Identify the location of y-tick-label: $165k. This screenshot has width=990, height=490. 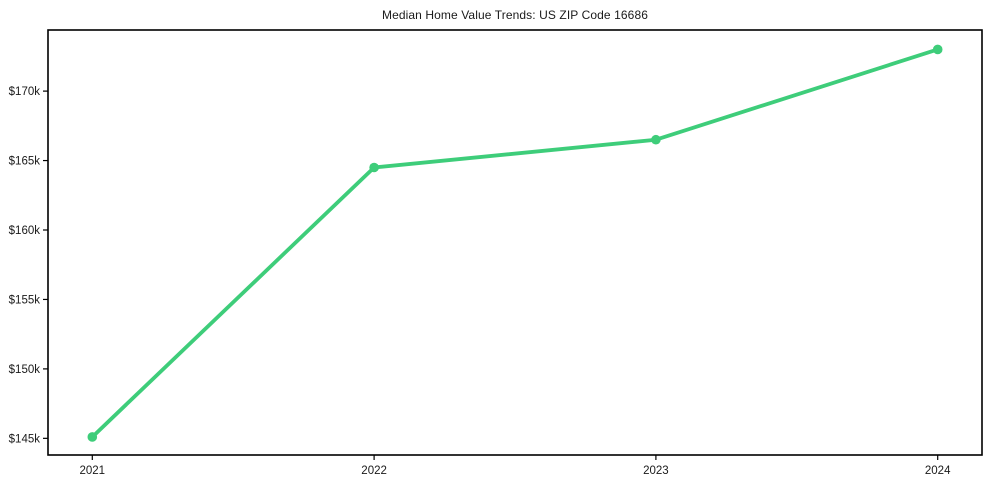
(25, 162).